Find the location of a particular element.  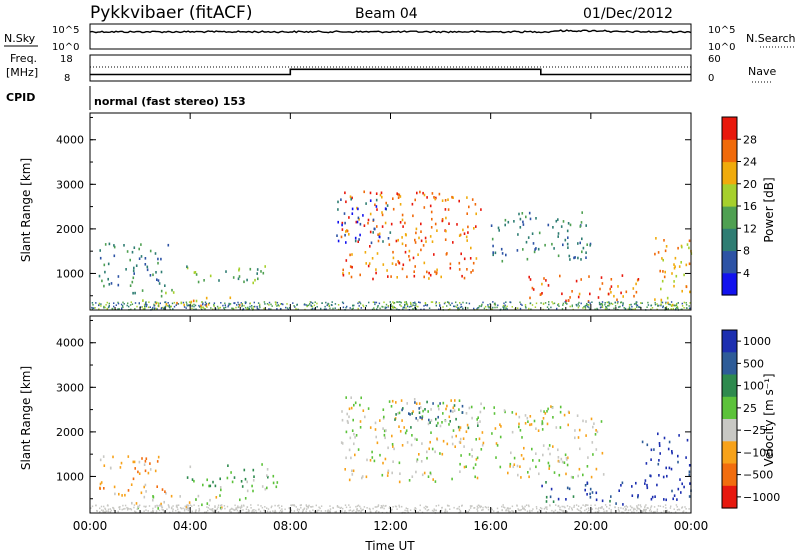

beam-title: Beam 04 is located at coordinates (386, 14).